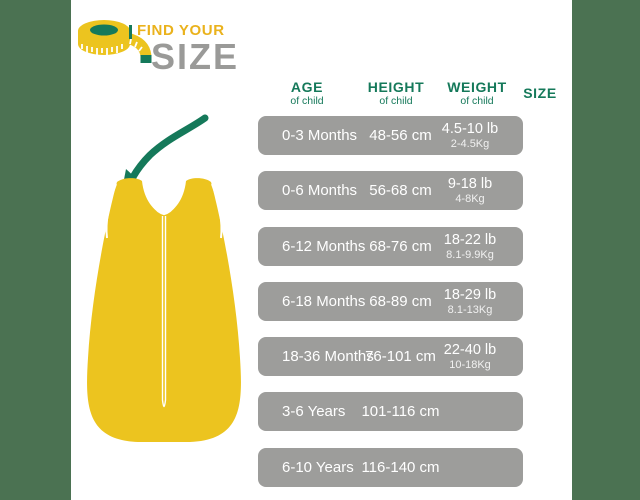 The height and width of the screenshot is (500, 640). What do you see at coordinates (307, 87) in the screenshot?
I see `column-label: AGE` at bounding box center [307, 87].